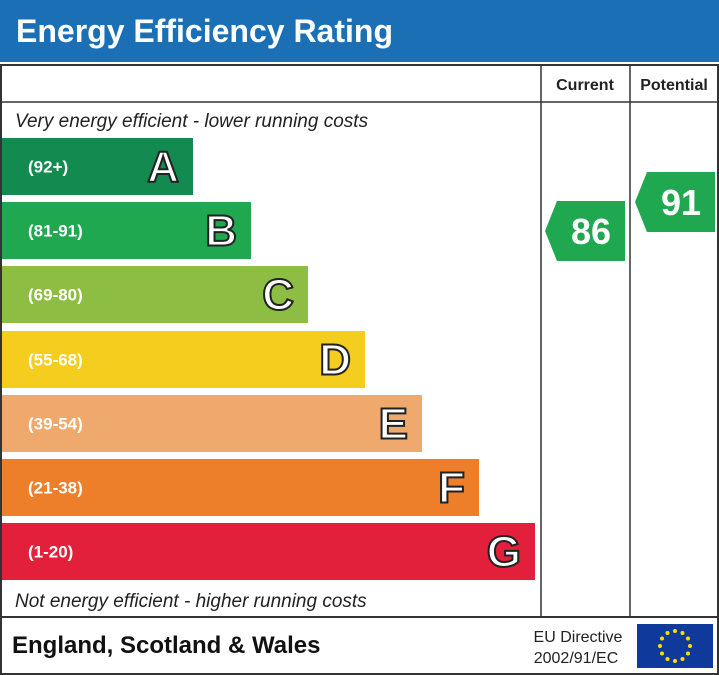  Describe the element at coordinates (163, 167) in the screenshot. I see `band-letter: A` at that location.